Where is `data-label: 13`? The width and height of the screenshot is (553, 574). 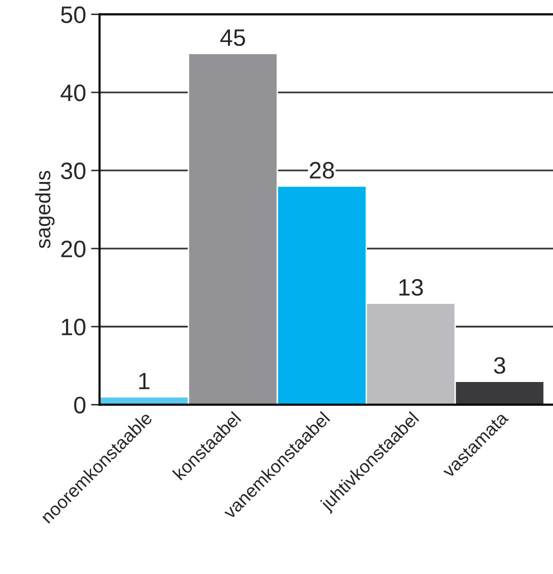
data-label: 13 is located at coordinates (411, 287).